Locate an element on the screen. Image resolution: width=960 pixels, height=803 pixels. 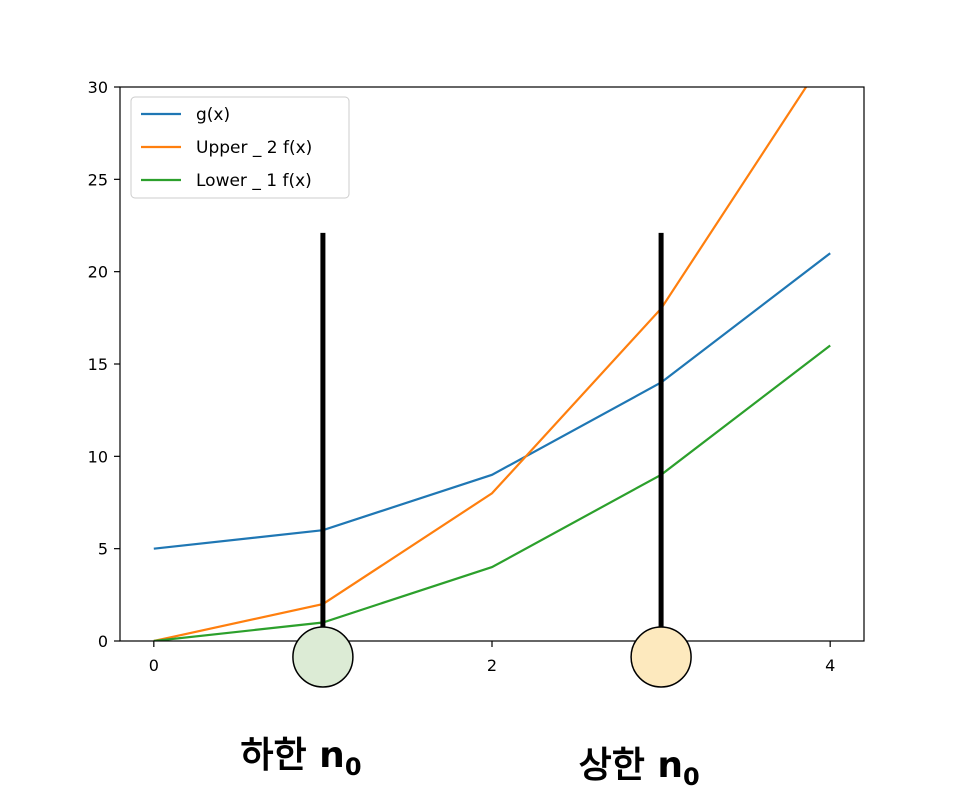
threshold-label-0: 하한 n0 is located at coordinates (300, 753).